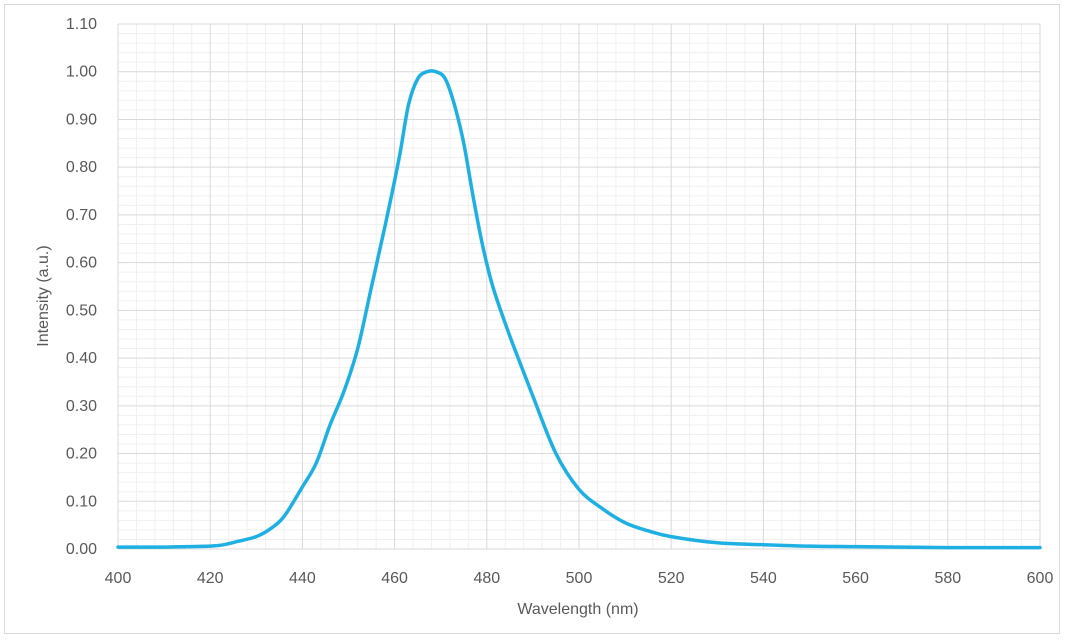  What do you see at coordinates (81, 358) in the screenshot?
I see `y-tick-label: 0.40` at bounding box center [81, 358].